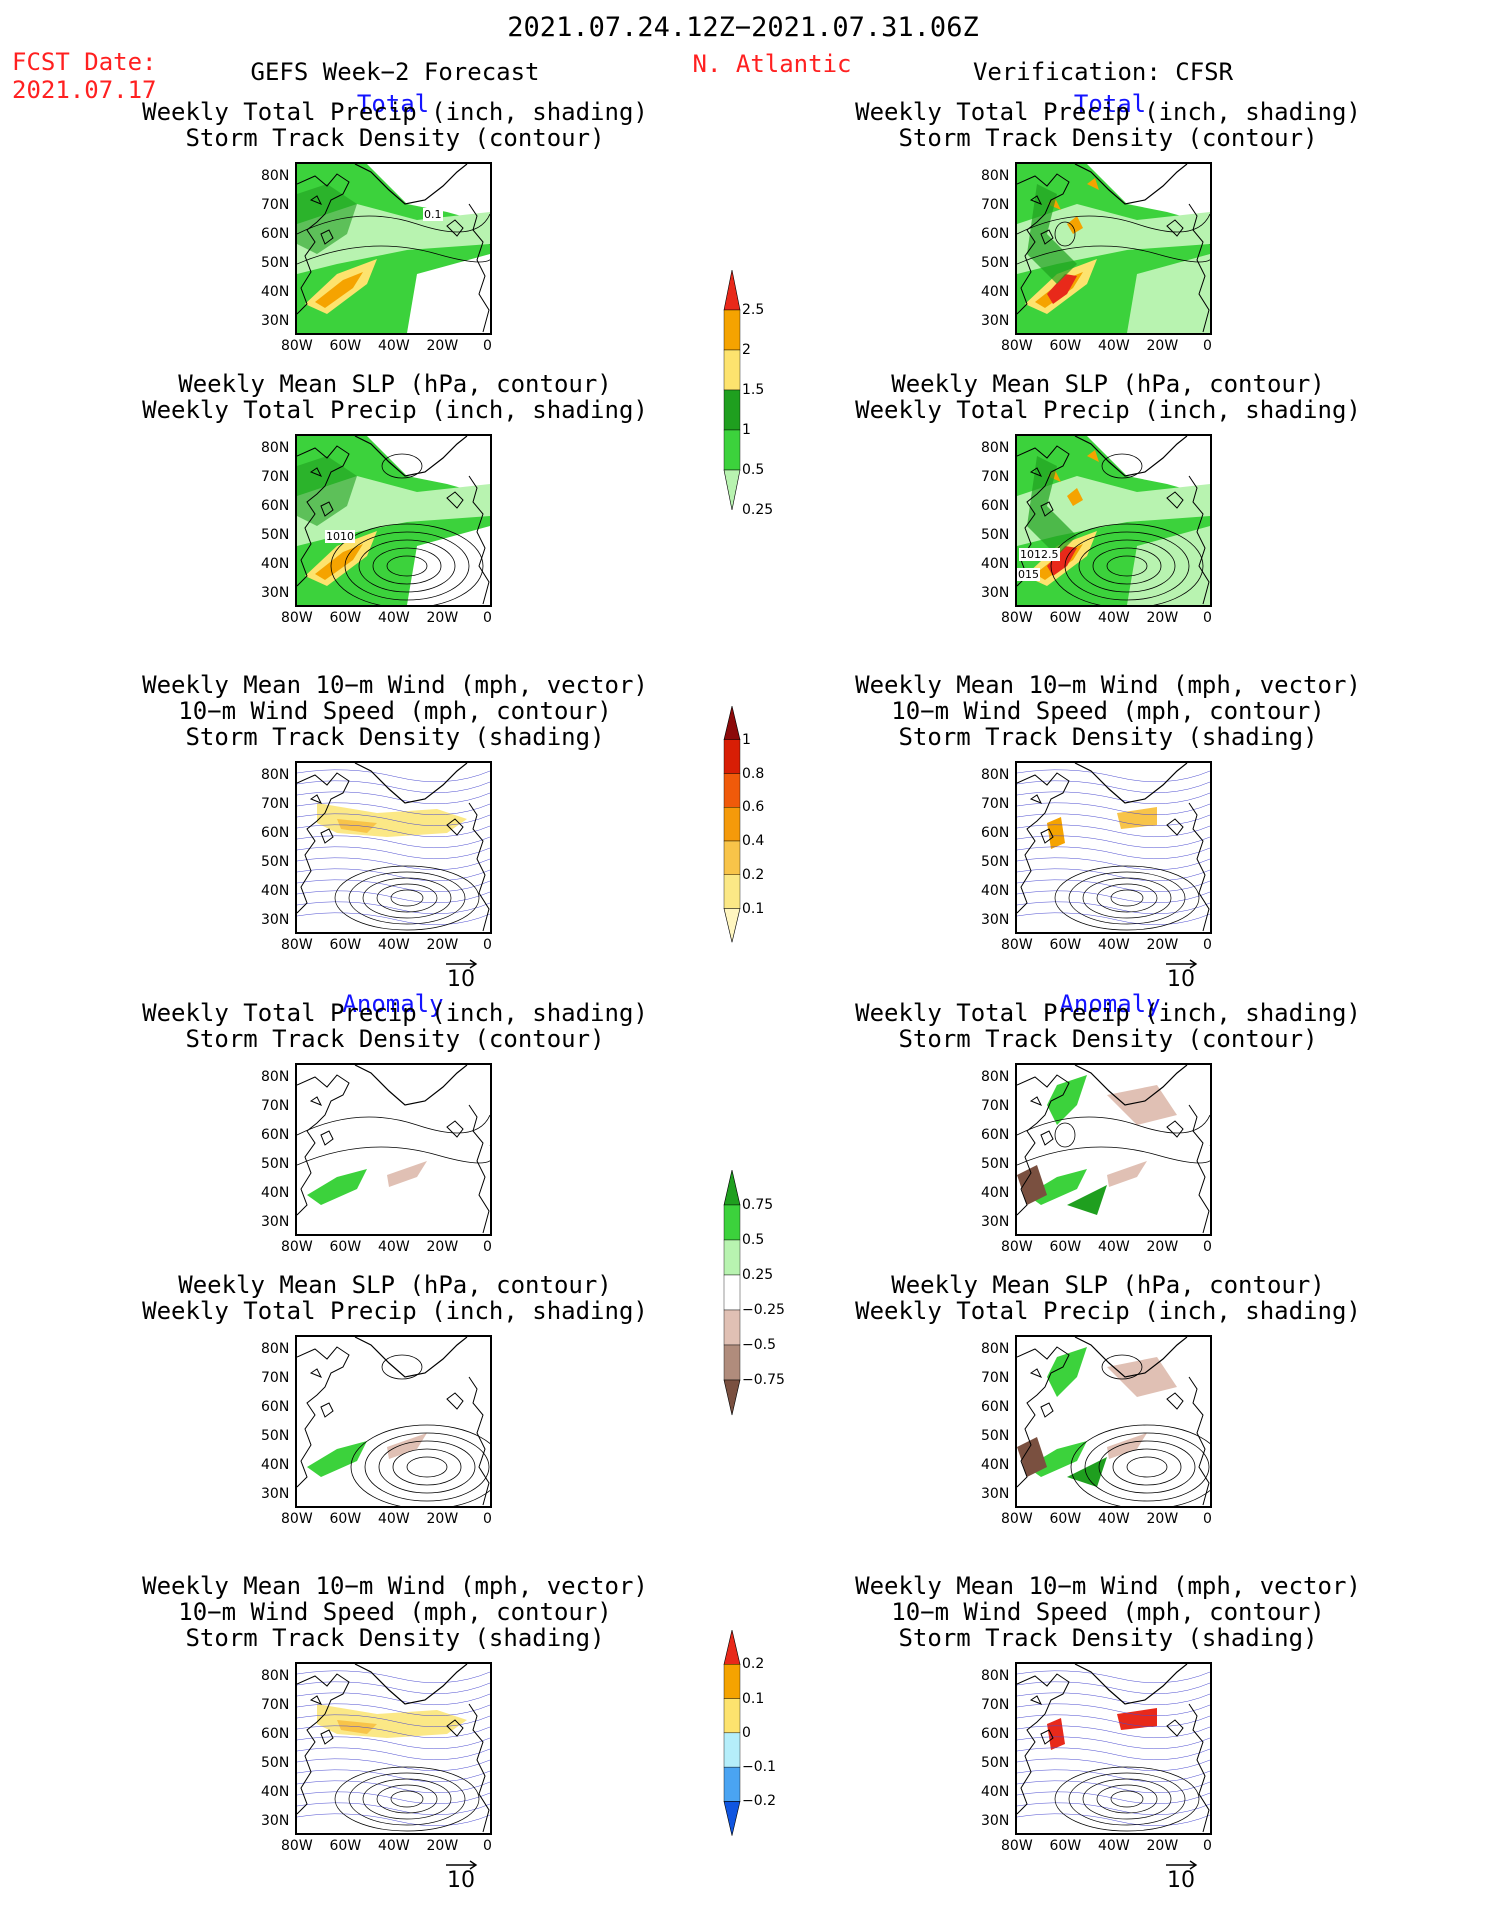  I want to click on fcst-date-value: 2021.07.17, so click(84, 90).